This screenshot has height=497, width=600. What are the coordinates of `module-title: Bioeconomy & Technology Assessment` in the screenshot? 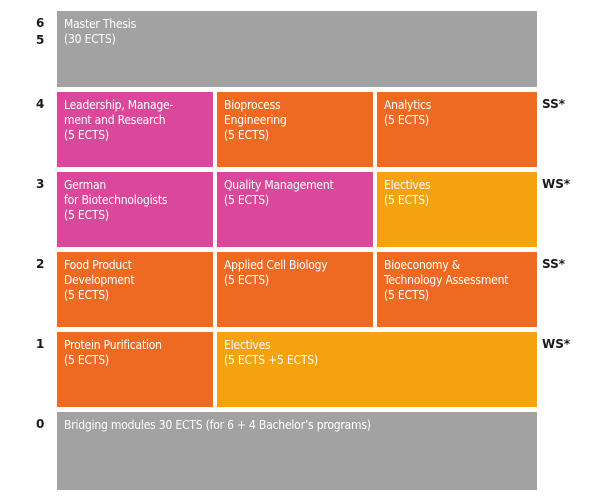 It's located at (446, 272).